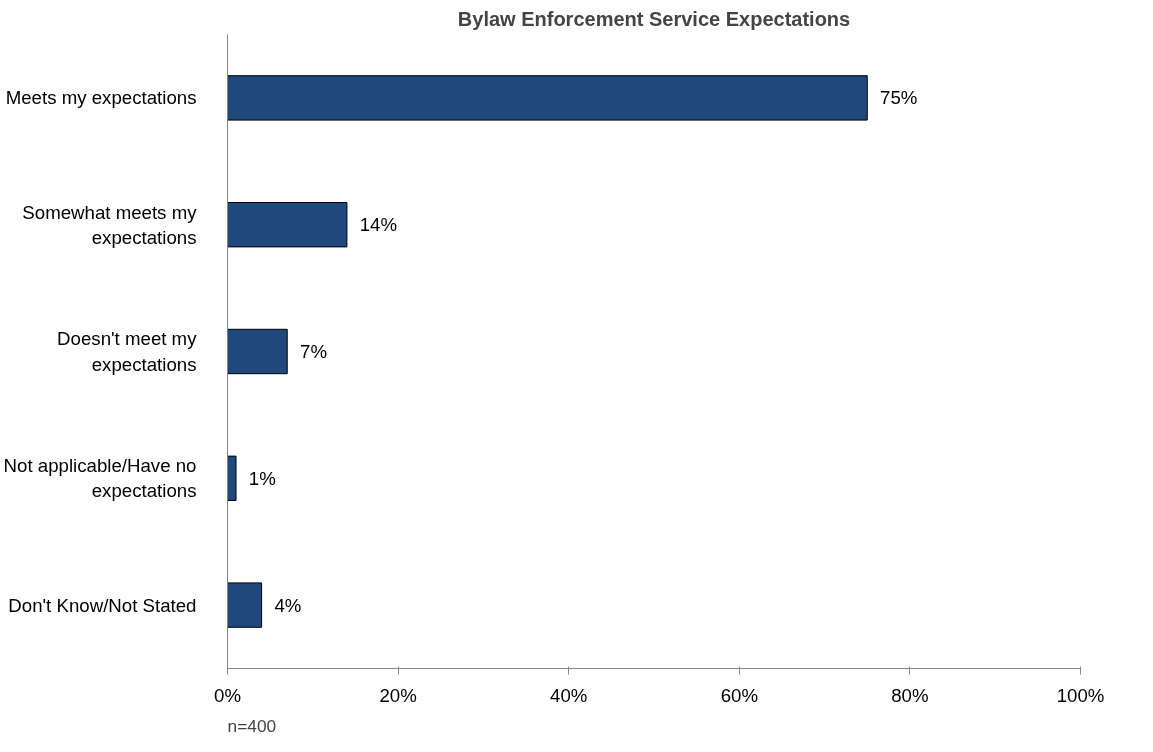  Describe the element at coordinates (739, 695) in the screenshot. I see `x-tick-label: 60%` at that location.